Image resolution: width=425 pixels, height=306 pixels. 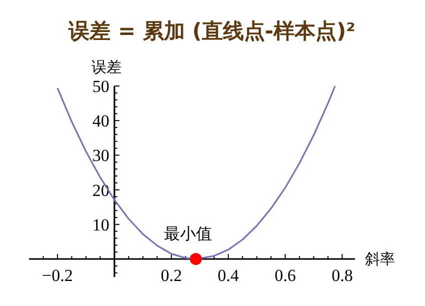 What do you see at coordinates (285, 276) in the screenshot?
I see `x-tick-label: 0.6` at bounding box center [285, 276].